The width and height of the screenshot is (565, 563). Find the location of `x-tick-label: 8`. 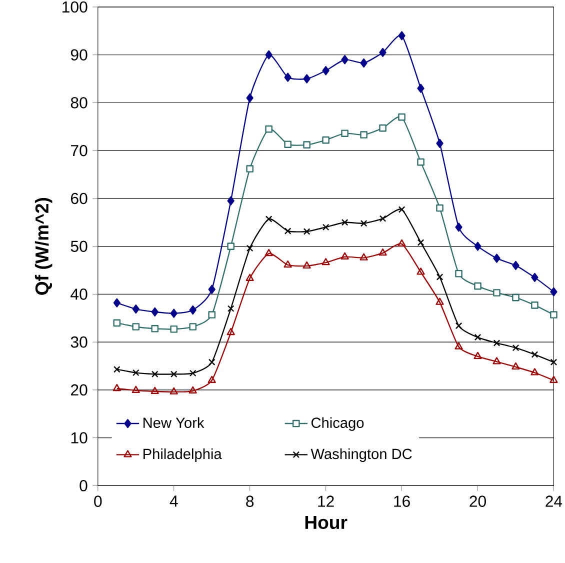

x-tick-label: 8 is located at coordinates (250, 502).